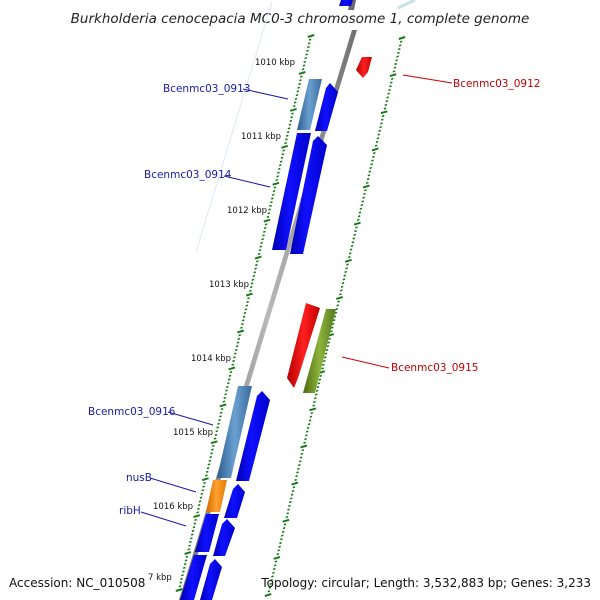 Image resolution: width=600 pixels, height=600 pixels. Describe the element at coordinates (193, 433) in the screenshot. I see `ruler-label-1015: 1015 kbp` at that location.